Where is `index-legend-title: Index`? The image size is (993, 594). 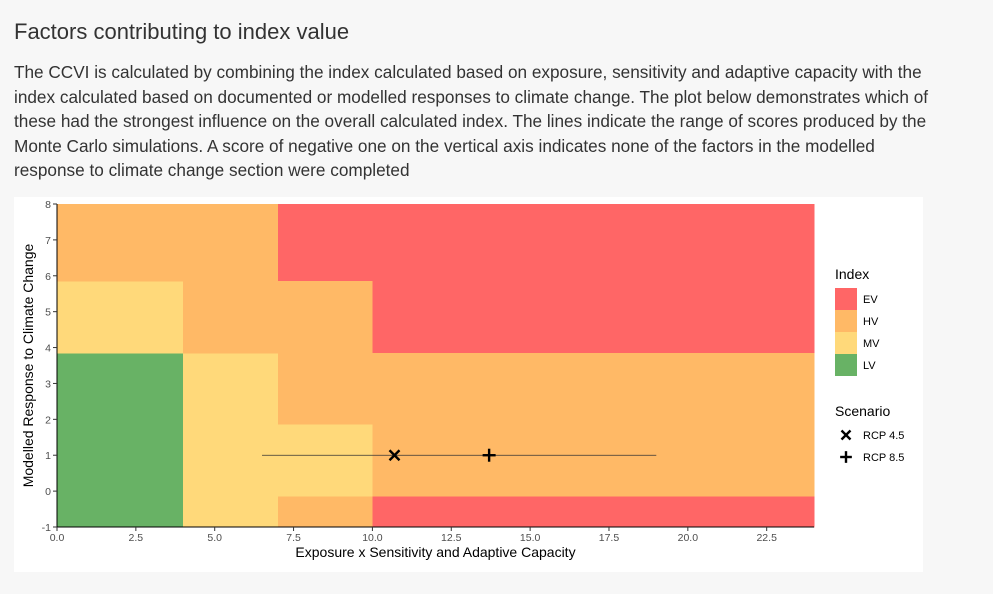 index-legend-title: Index is located at coordinates (852, 274).